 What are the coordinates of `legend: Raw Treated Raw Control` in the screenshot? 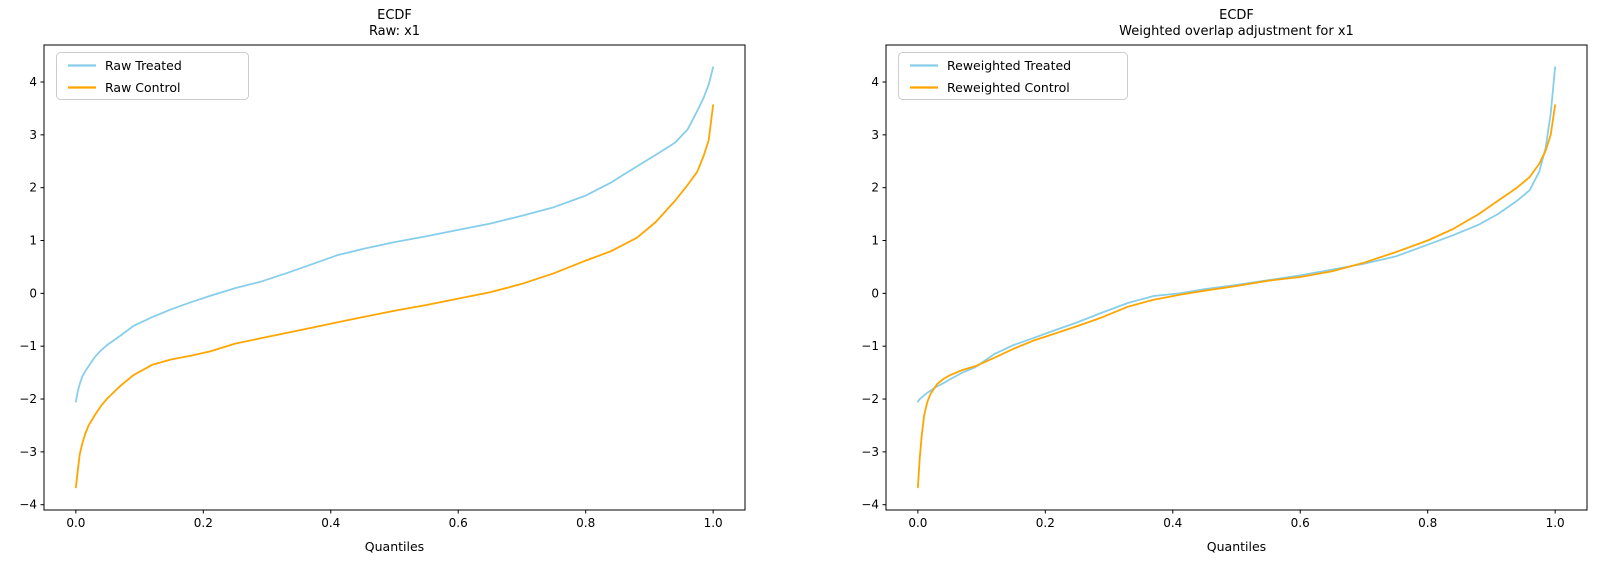 It's located at (152, 76).